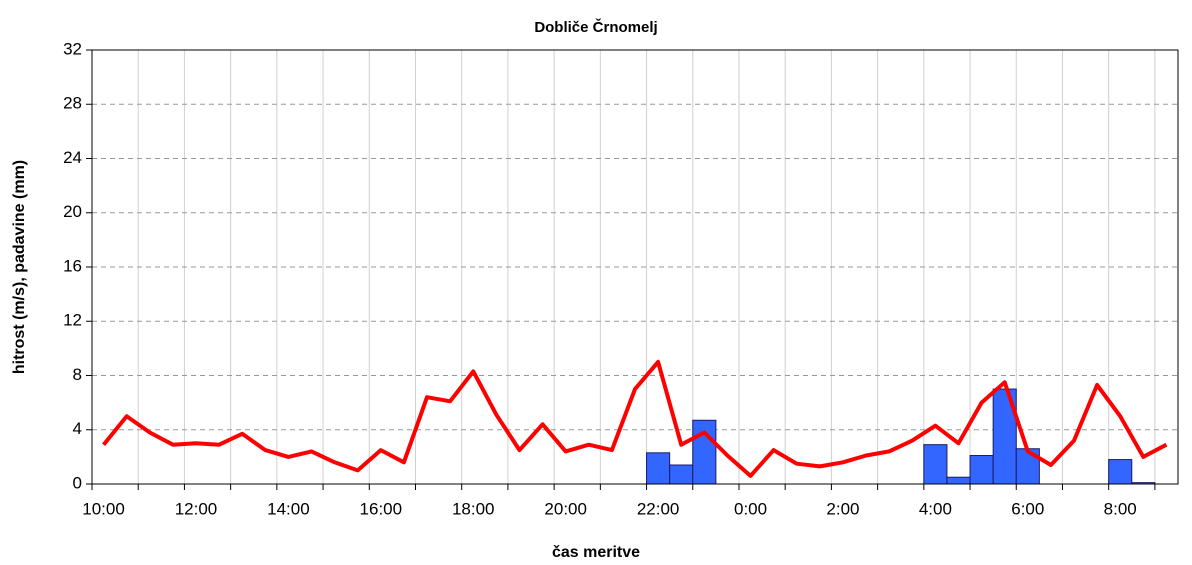 The image size is (1192, 565). Describe the element at coordinates (72, 320) in the screenshot. I see `y-tick-label: 12` at that location.